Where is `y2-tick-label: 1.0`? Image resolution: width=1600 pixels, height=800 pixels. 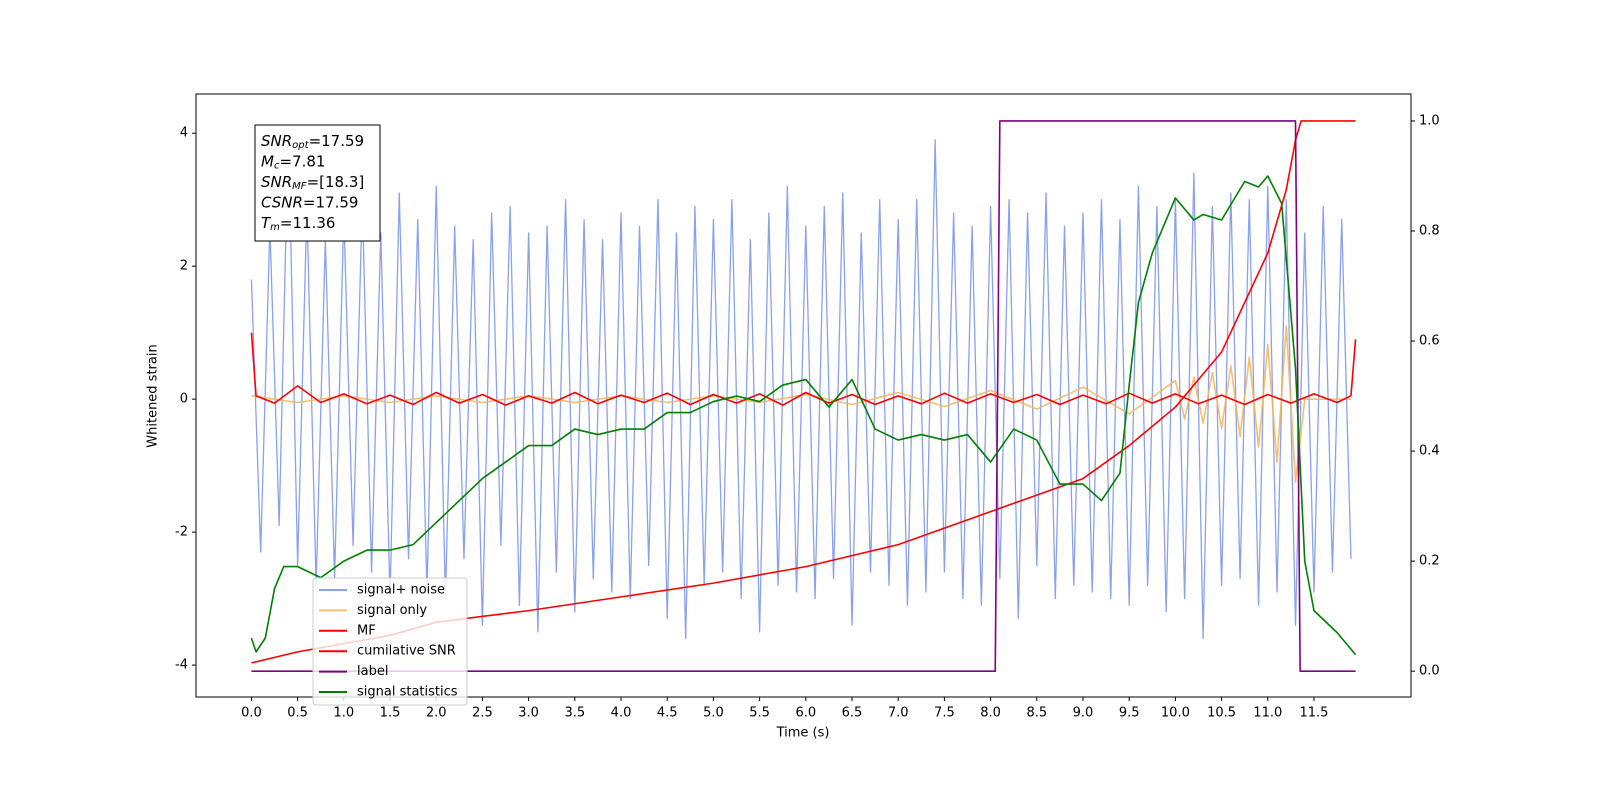 y2-tick-label: 1.0 is located at coordinates (1429, 120).